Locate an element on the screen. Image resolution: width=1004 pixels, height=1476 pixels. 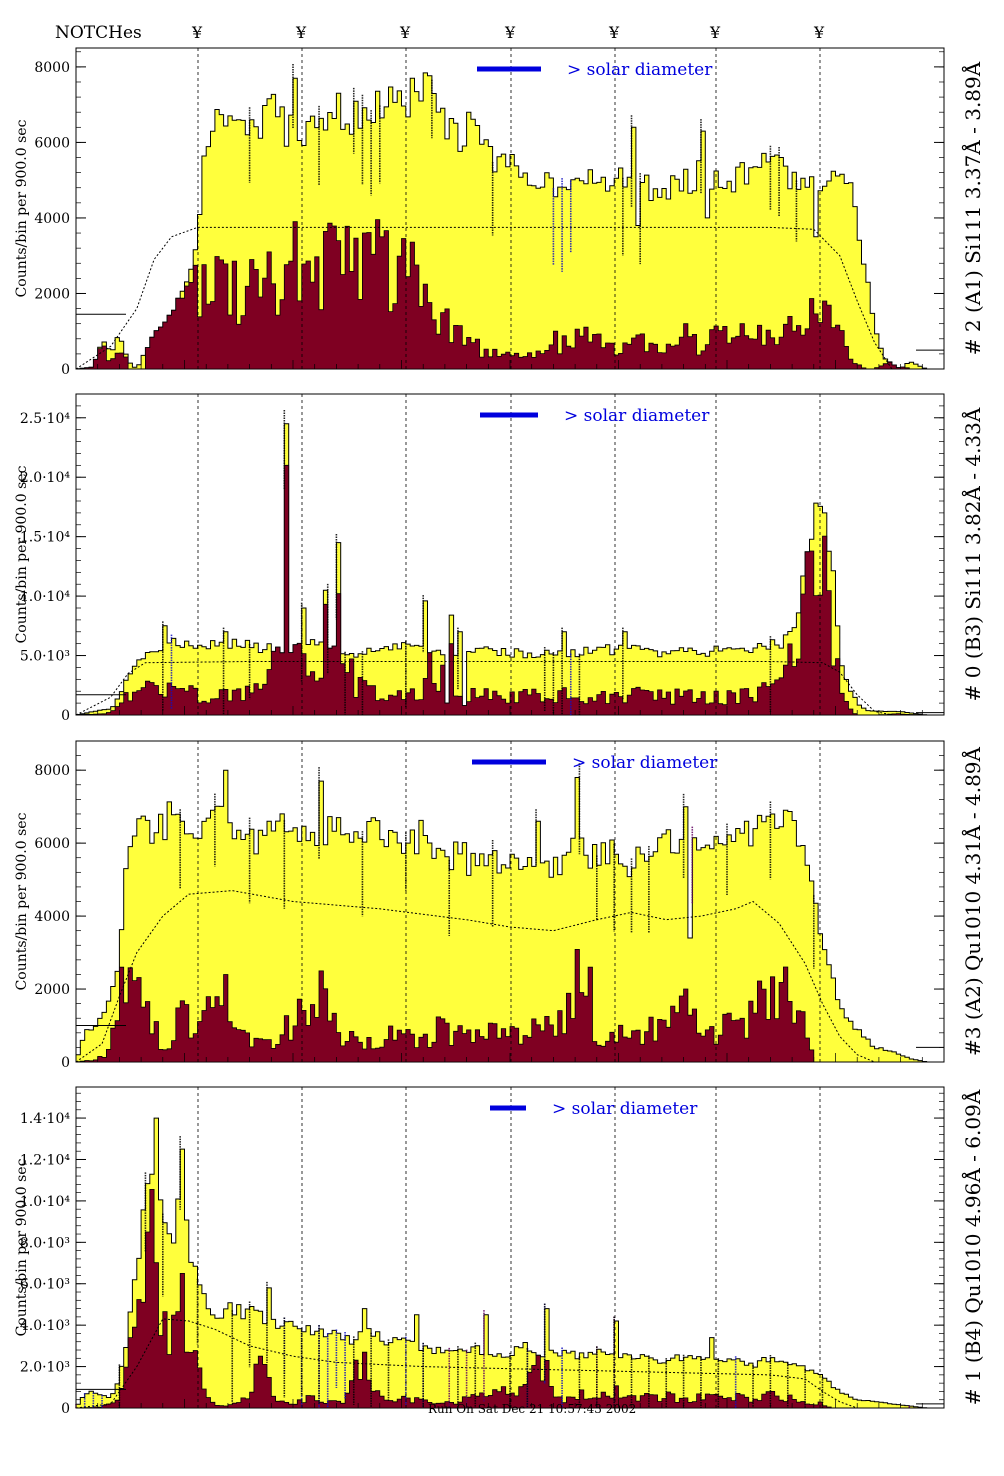
y-tick-label: 2.0·10⁴ is located at coordinates (45, 478).